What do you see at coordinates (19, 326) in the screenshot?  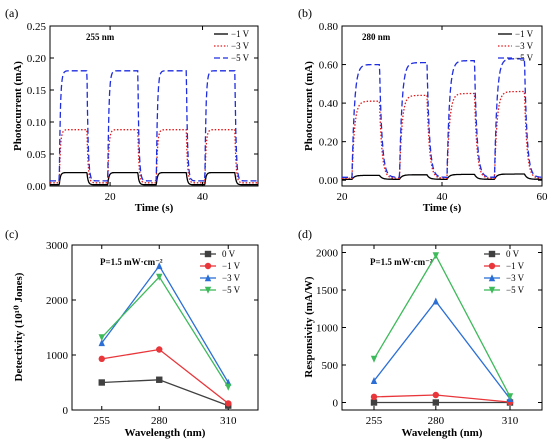 I see `y-axis-label: Detectivity (10¹⁰ Jones)` at bounding box center [19, 326].